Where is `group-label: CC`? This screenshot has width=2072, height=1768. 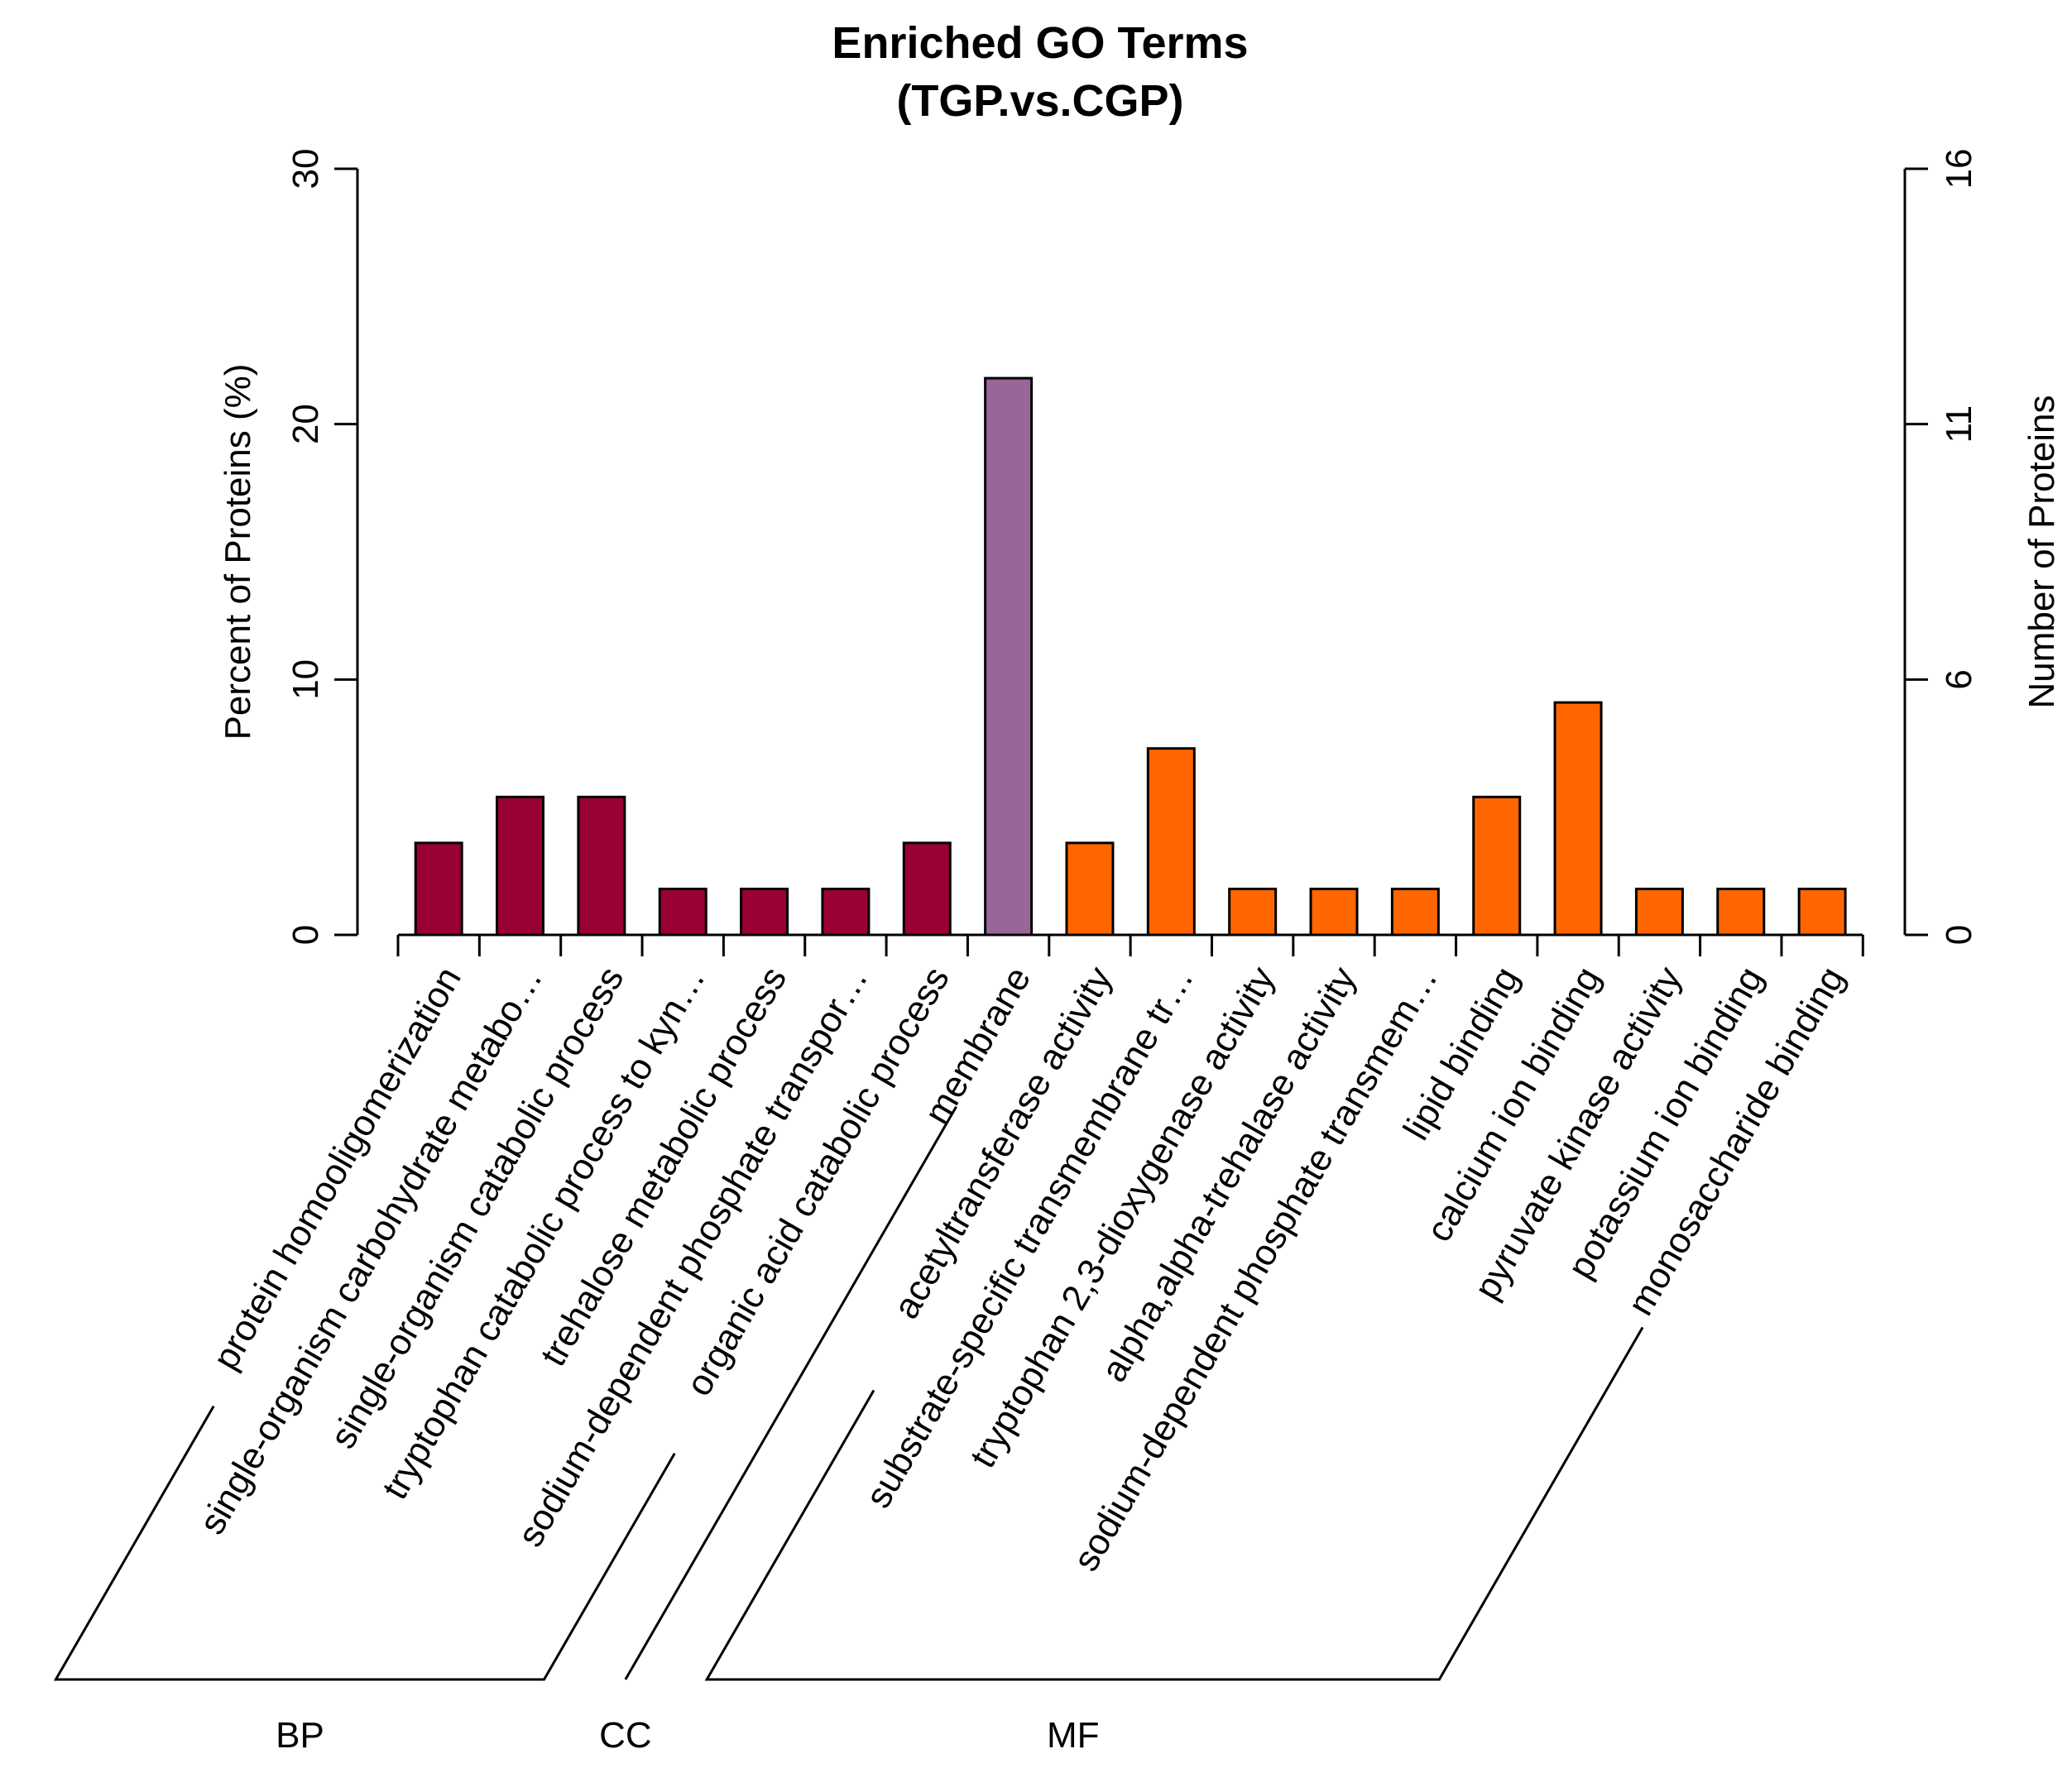
group-label: CC is located at coordinates (625, 1735).